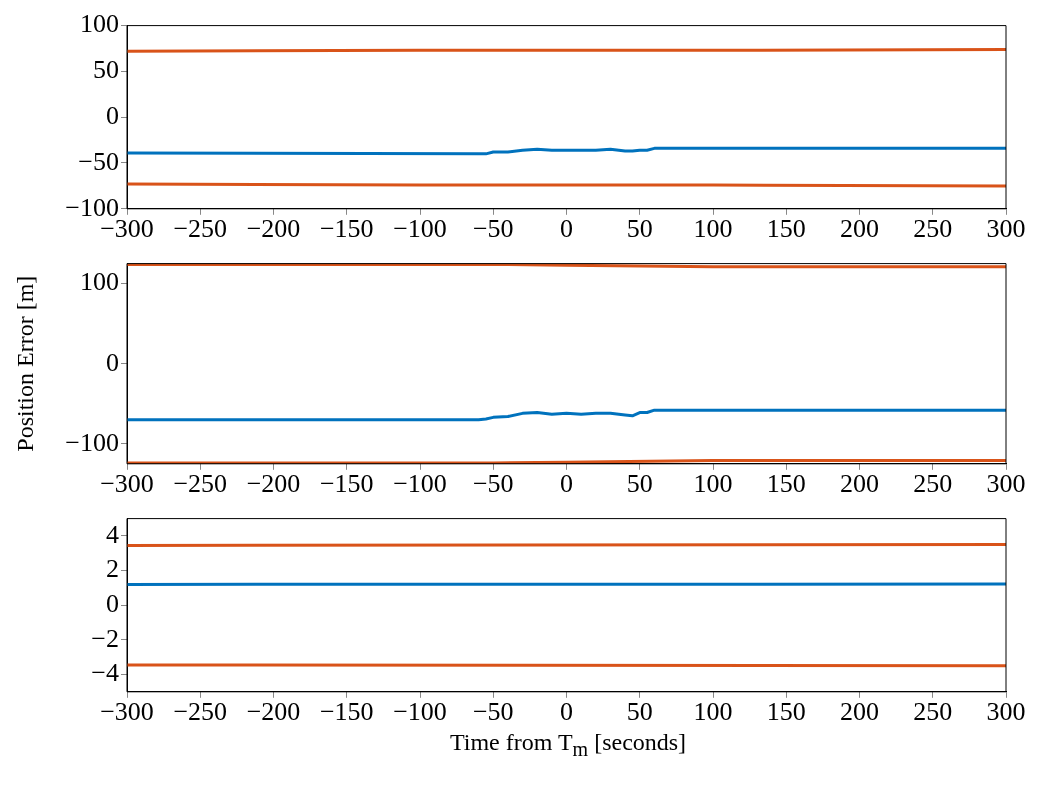 The width and height of the screenshot is (1039, 790). I want to click on y-tick-label: 4, so click(112, 534).